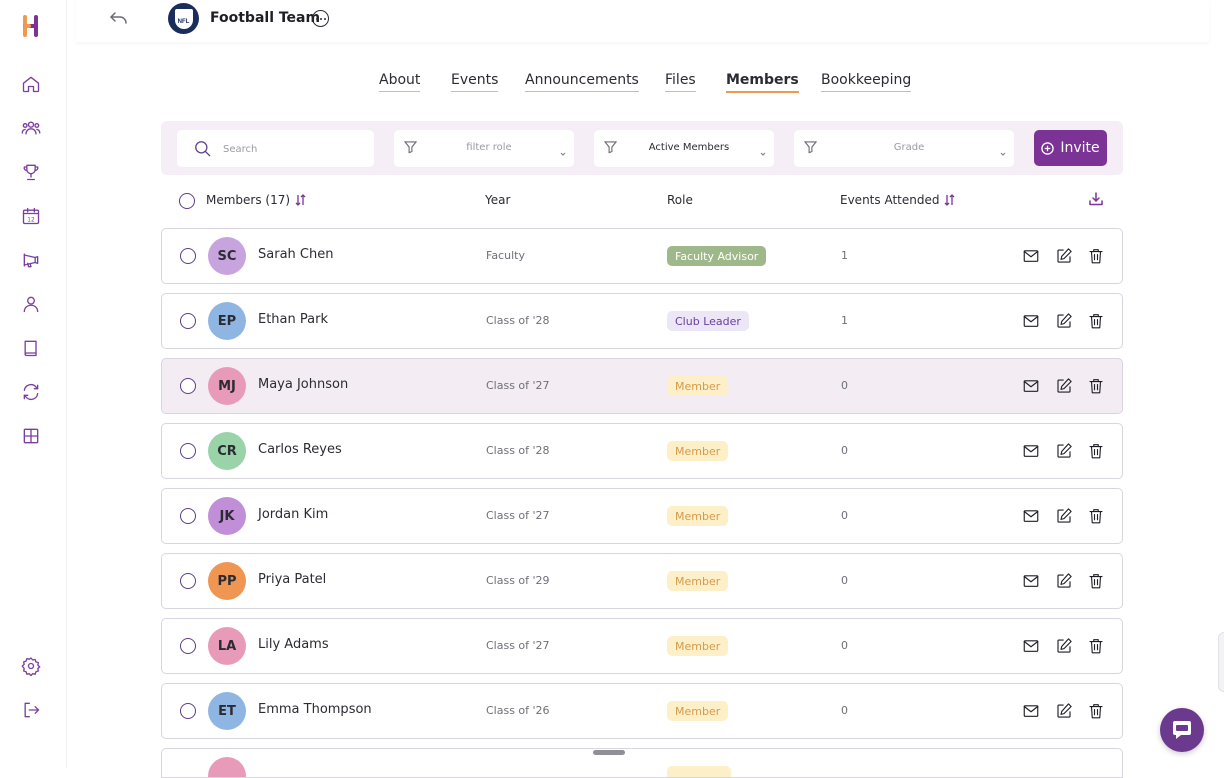 The width and height of the screenshot is (1224, 778). Describe the element at coordinates (31, 304) in the screenshot. I see `user-icon` at that location.